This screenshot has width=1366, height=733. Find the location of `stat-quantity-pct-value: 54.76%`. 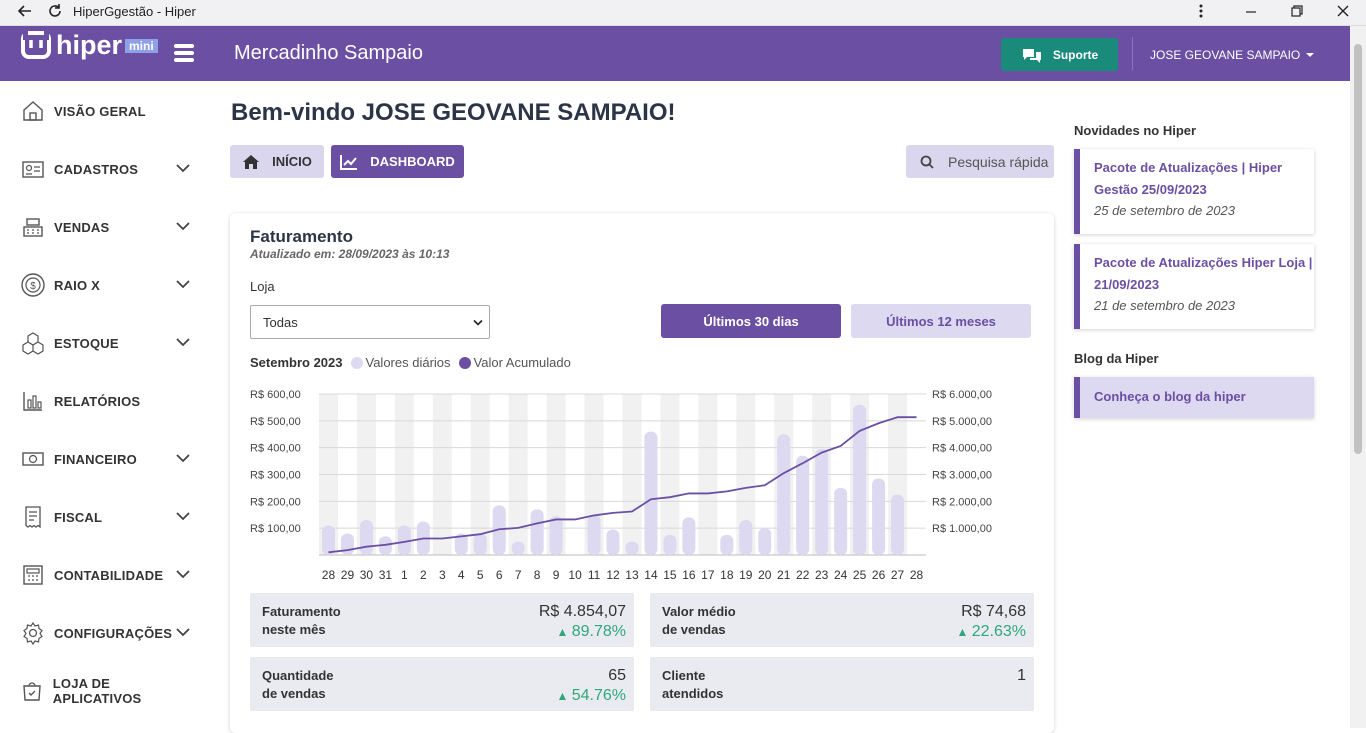

stat-quantity-pct-value: 54.76% is located at coordinates (598, 695).